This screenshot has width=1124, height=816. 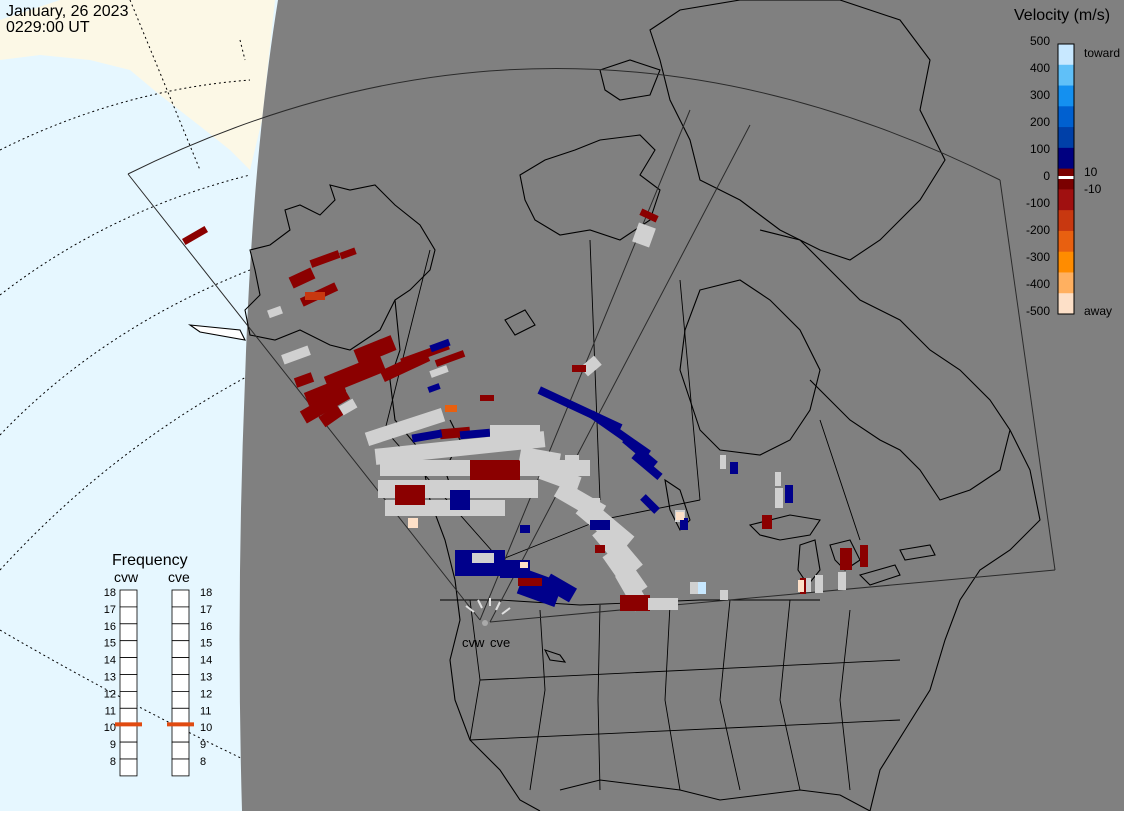 I want to click on legend-tick--500: -500, so click(x=1038, y=311).